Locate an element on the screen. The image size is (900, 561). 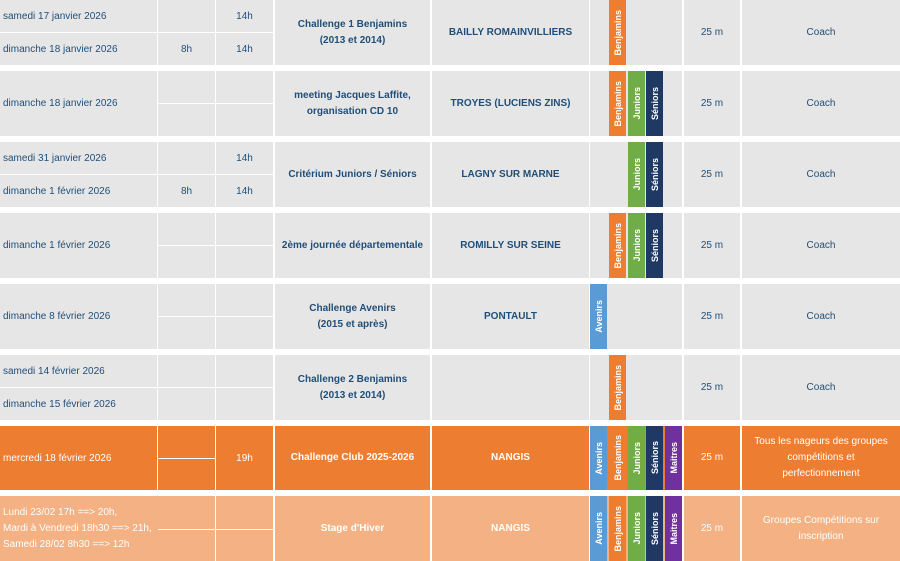
event-line: (2015 et après) is located at coordinates (352, 324).